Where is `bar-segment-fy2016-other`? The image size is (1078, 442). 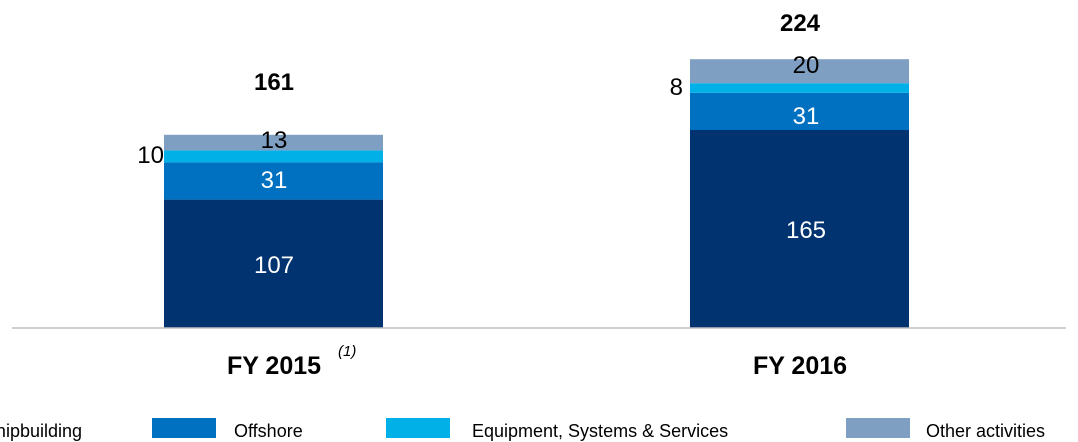 bar-segment-fy2016-other is located at coordinates (799, 71).